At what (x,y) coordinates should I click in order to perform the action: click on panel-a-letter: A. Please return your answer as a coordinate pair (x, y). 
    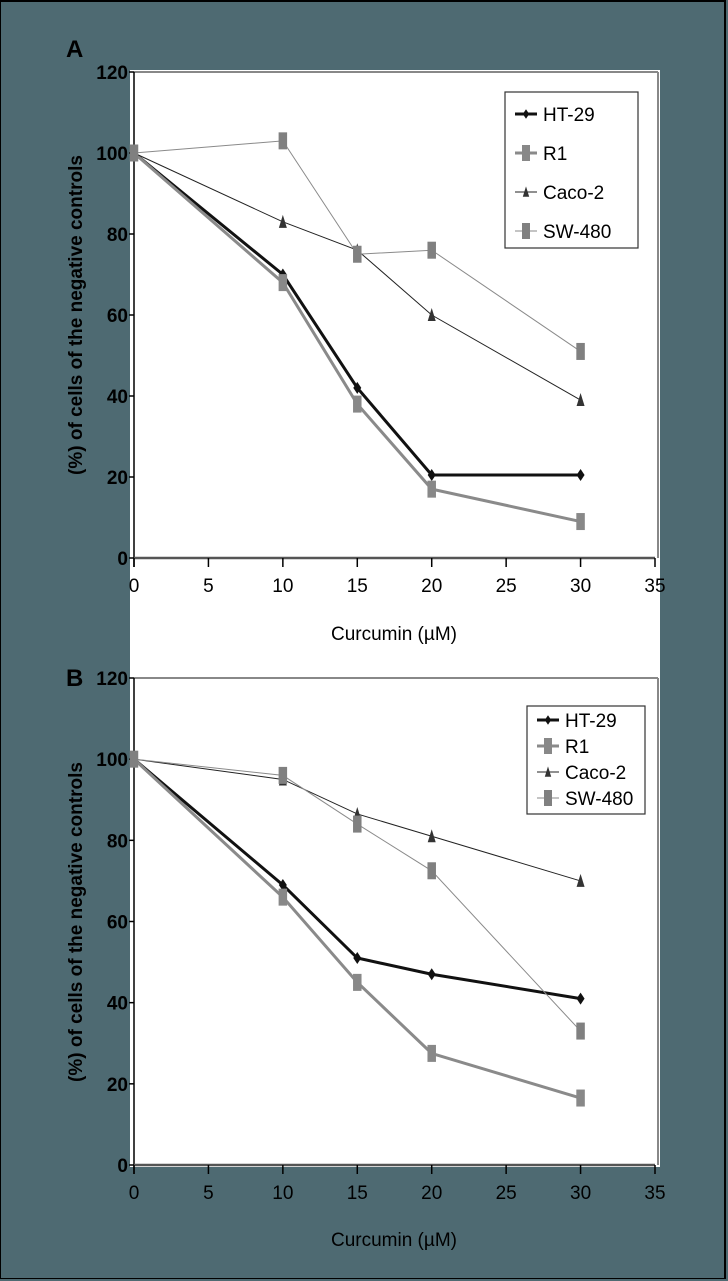
    Looking at the image, I should click on (74, 49).